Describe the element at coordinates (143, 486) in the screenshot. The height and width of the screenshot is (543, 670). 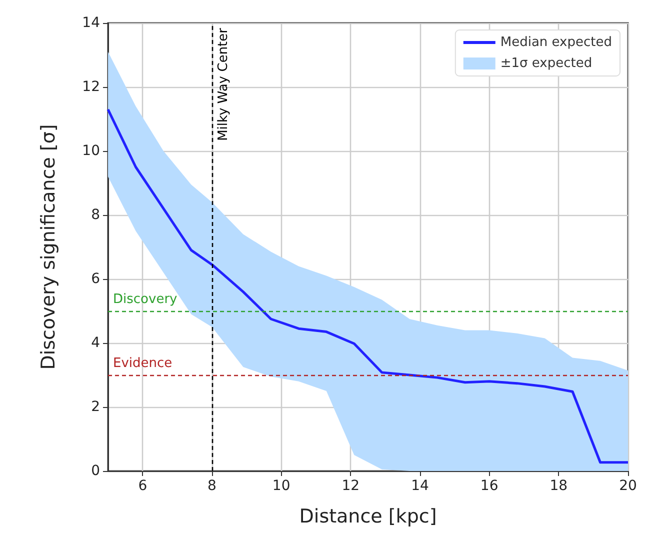
I see `x-tick-label: 6` at that location.